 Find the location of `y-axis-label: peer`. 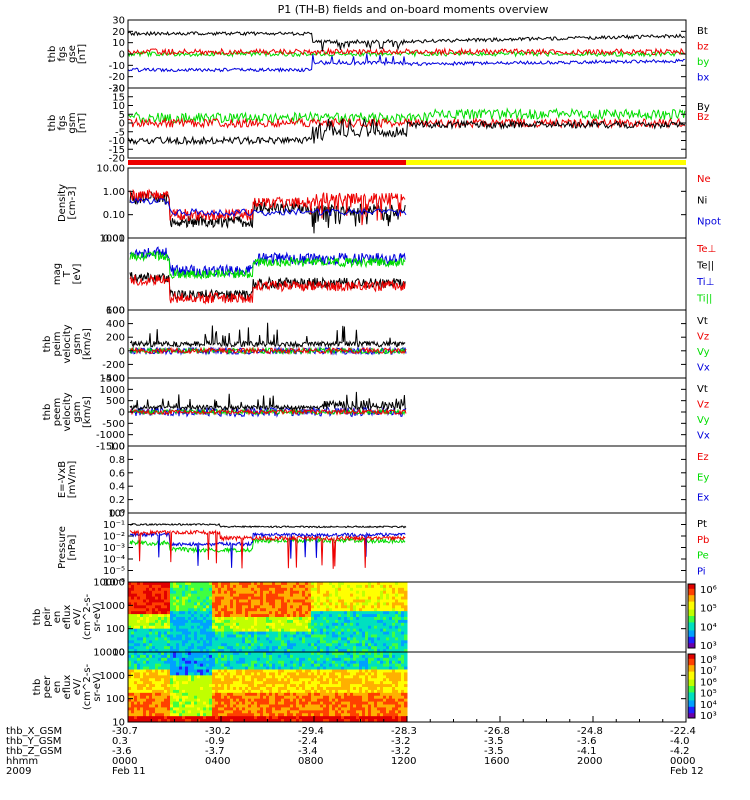

y-axis-label: peer is located at coordinates (47, 687).